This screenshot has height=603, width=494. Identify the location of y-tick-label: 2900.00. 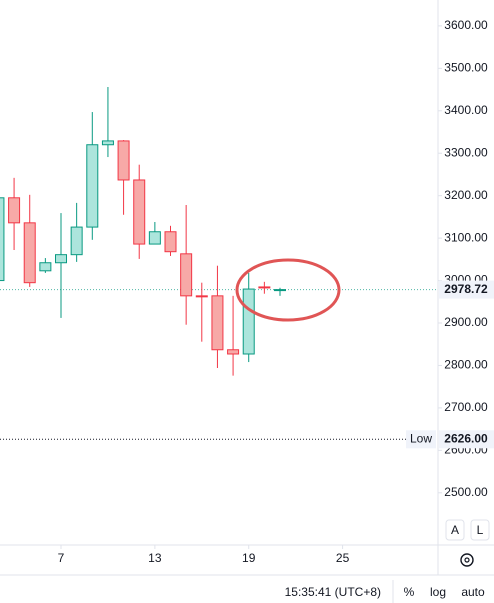
(466, 322).